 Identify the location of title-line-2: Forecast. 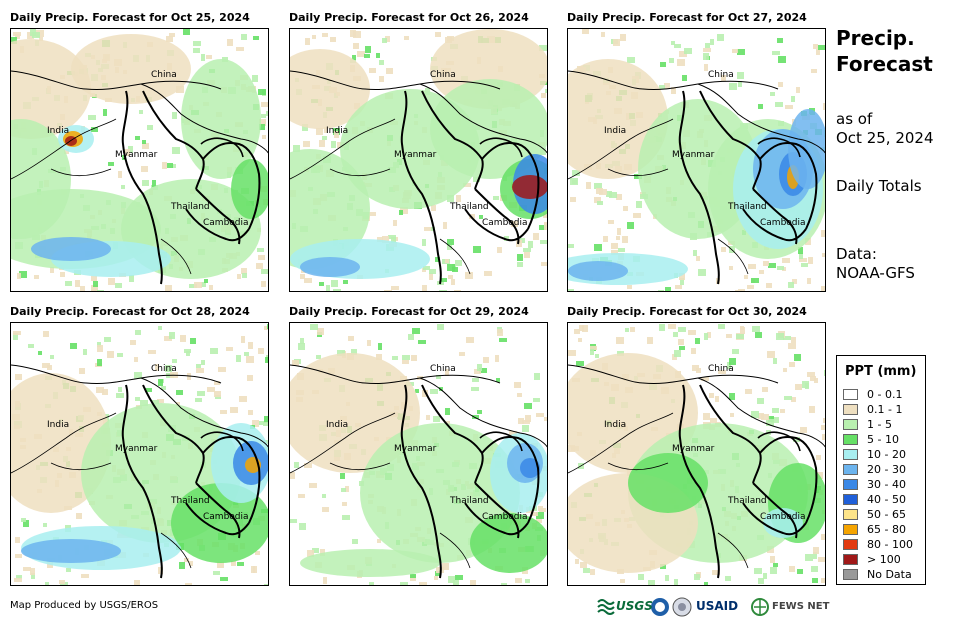
(884, 64).